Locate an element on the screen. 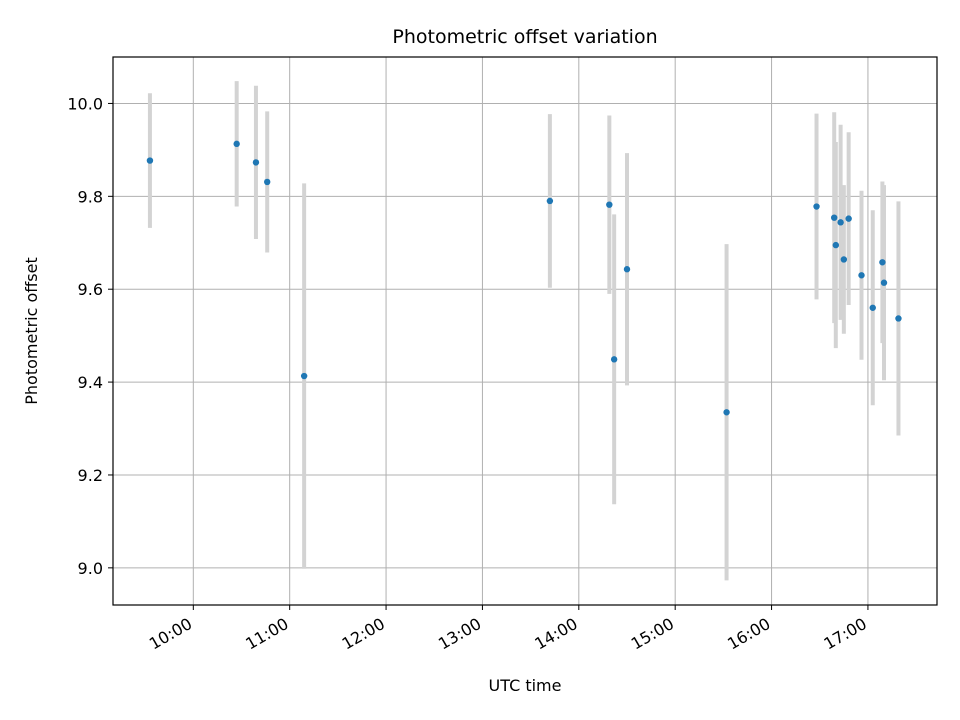 The width and height of the screenshot is (960, 720). y-axis-label: Photometric offset is located at coordinates (31, 331).